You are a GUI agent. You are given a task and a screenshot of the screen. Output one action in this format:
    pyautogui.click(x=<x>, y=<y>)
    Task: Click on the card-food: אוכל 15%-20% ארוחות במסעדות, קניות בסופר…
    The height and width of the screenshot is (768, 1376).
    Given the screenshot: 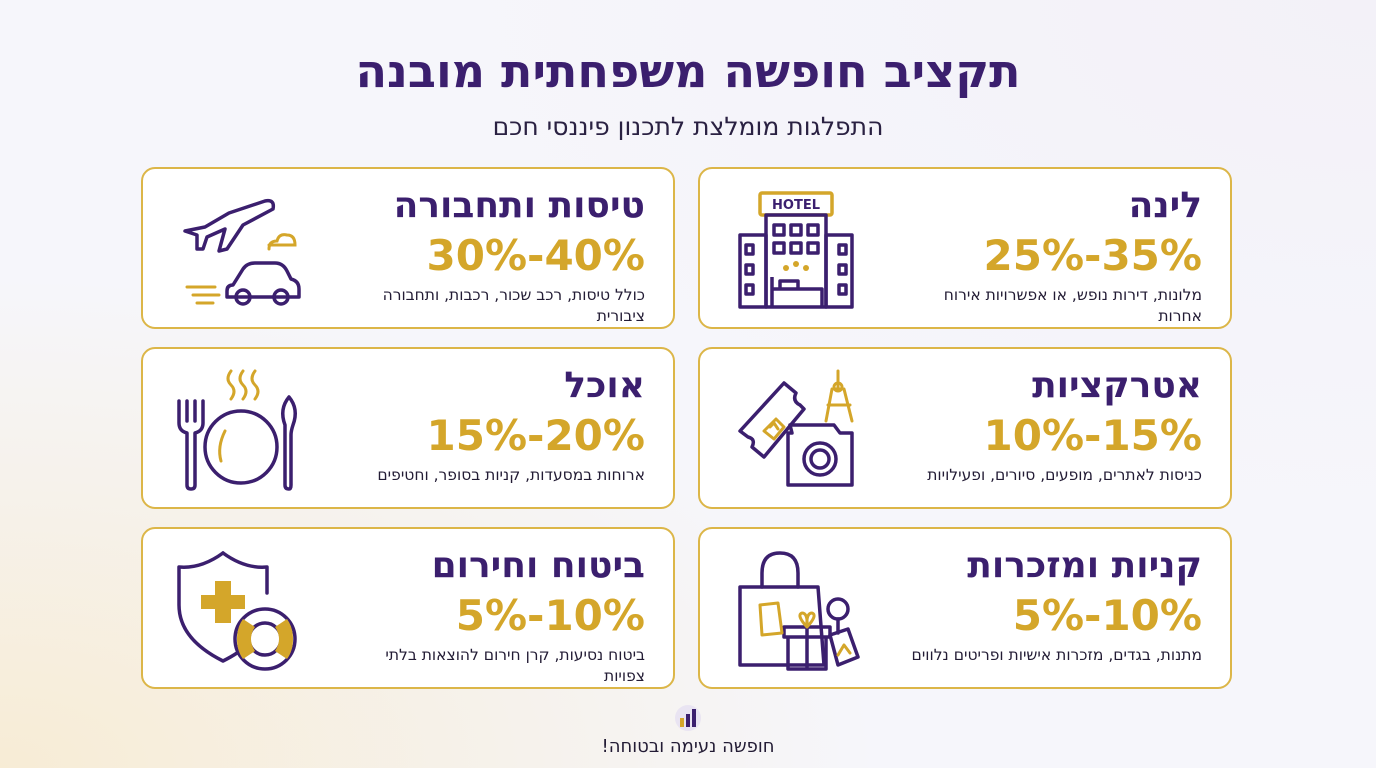 What is the action you would take?
    pyautogui.click(x=408, y=428)
    